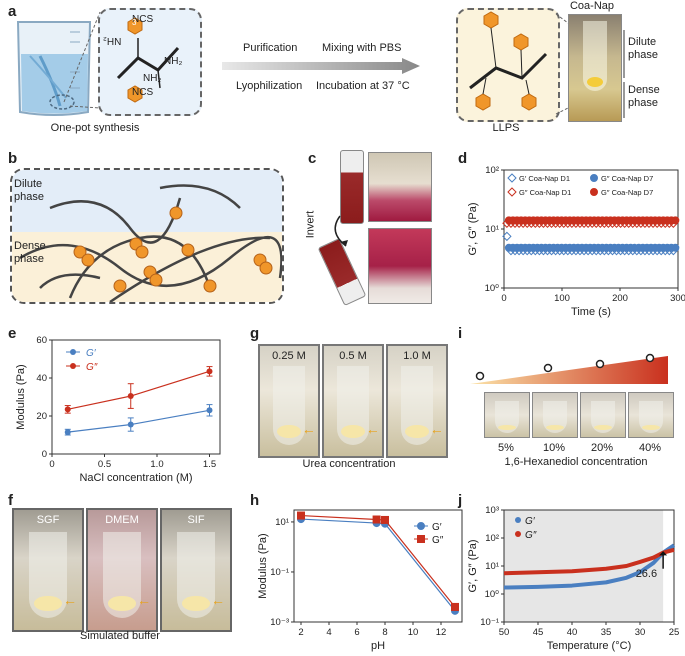  What do you see at coordinates (143, 19) in the screenshot?
I see `chem-ncs-top: NCS` at bounding box center [143, 19].